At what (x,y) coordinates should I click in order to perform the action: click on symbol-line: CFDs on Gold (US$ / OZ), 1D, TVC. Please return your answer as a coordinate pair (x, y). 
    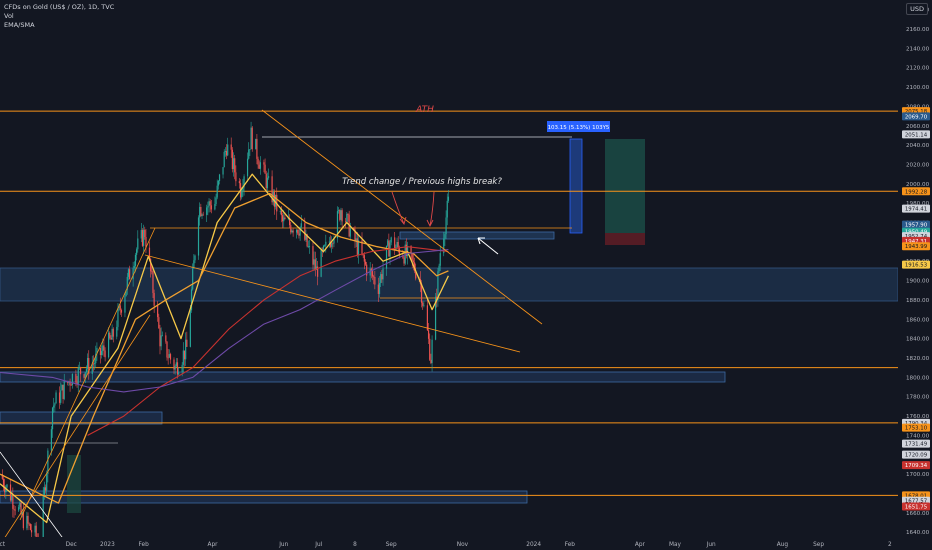
    Looking at the image, I should click on (59, 7).